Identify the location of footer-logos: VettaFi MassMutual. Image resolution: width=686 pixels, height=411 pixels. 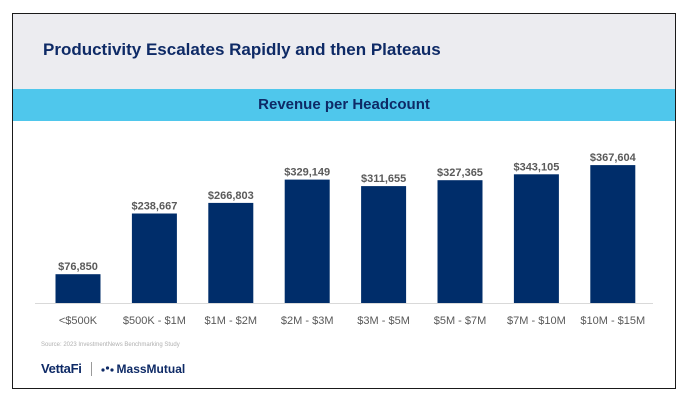
(113, 368).